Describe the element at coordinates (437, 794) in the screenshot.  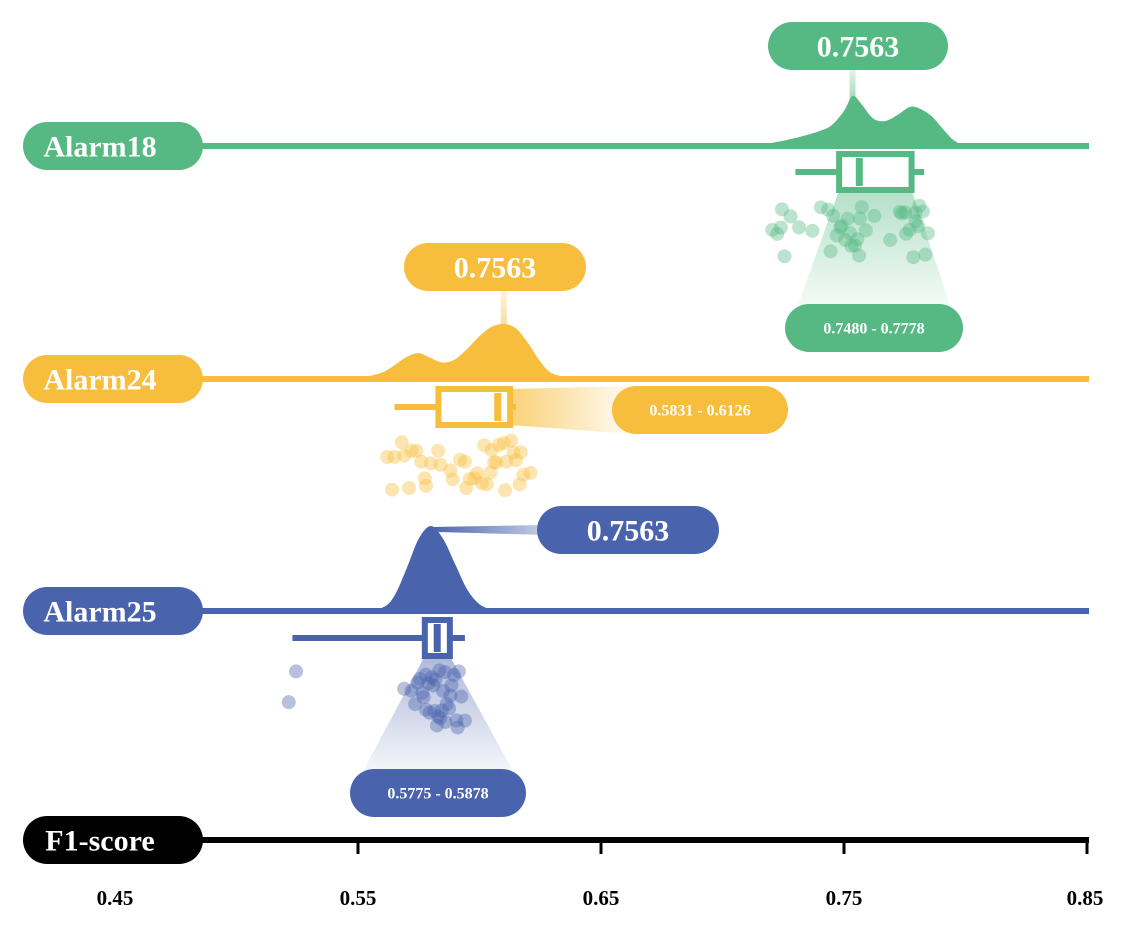
I see `range-label: 0.5775 - 0.5878` at that location.